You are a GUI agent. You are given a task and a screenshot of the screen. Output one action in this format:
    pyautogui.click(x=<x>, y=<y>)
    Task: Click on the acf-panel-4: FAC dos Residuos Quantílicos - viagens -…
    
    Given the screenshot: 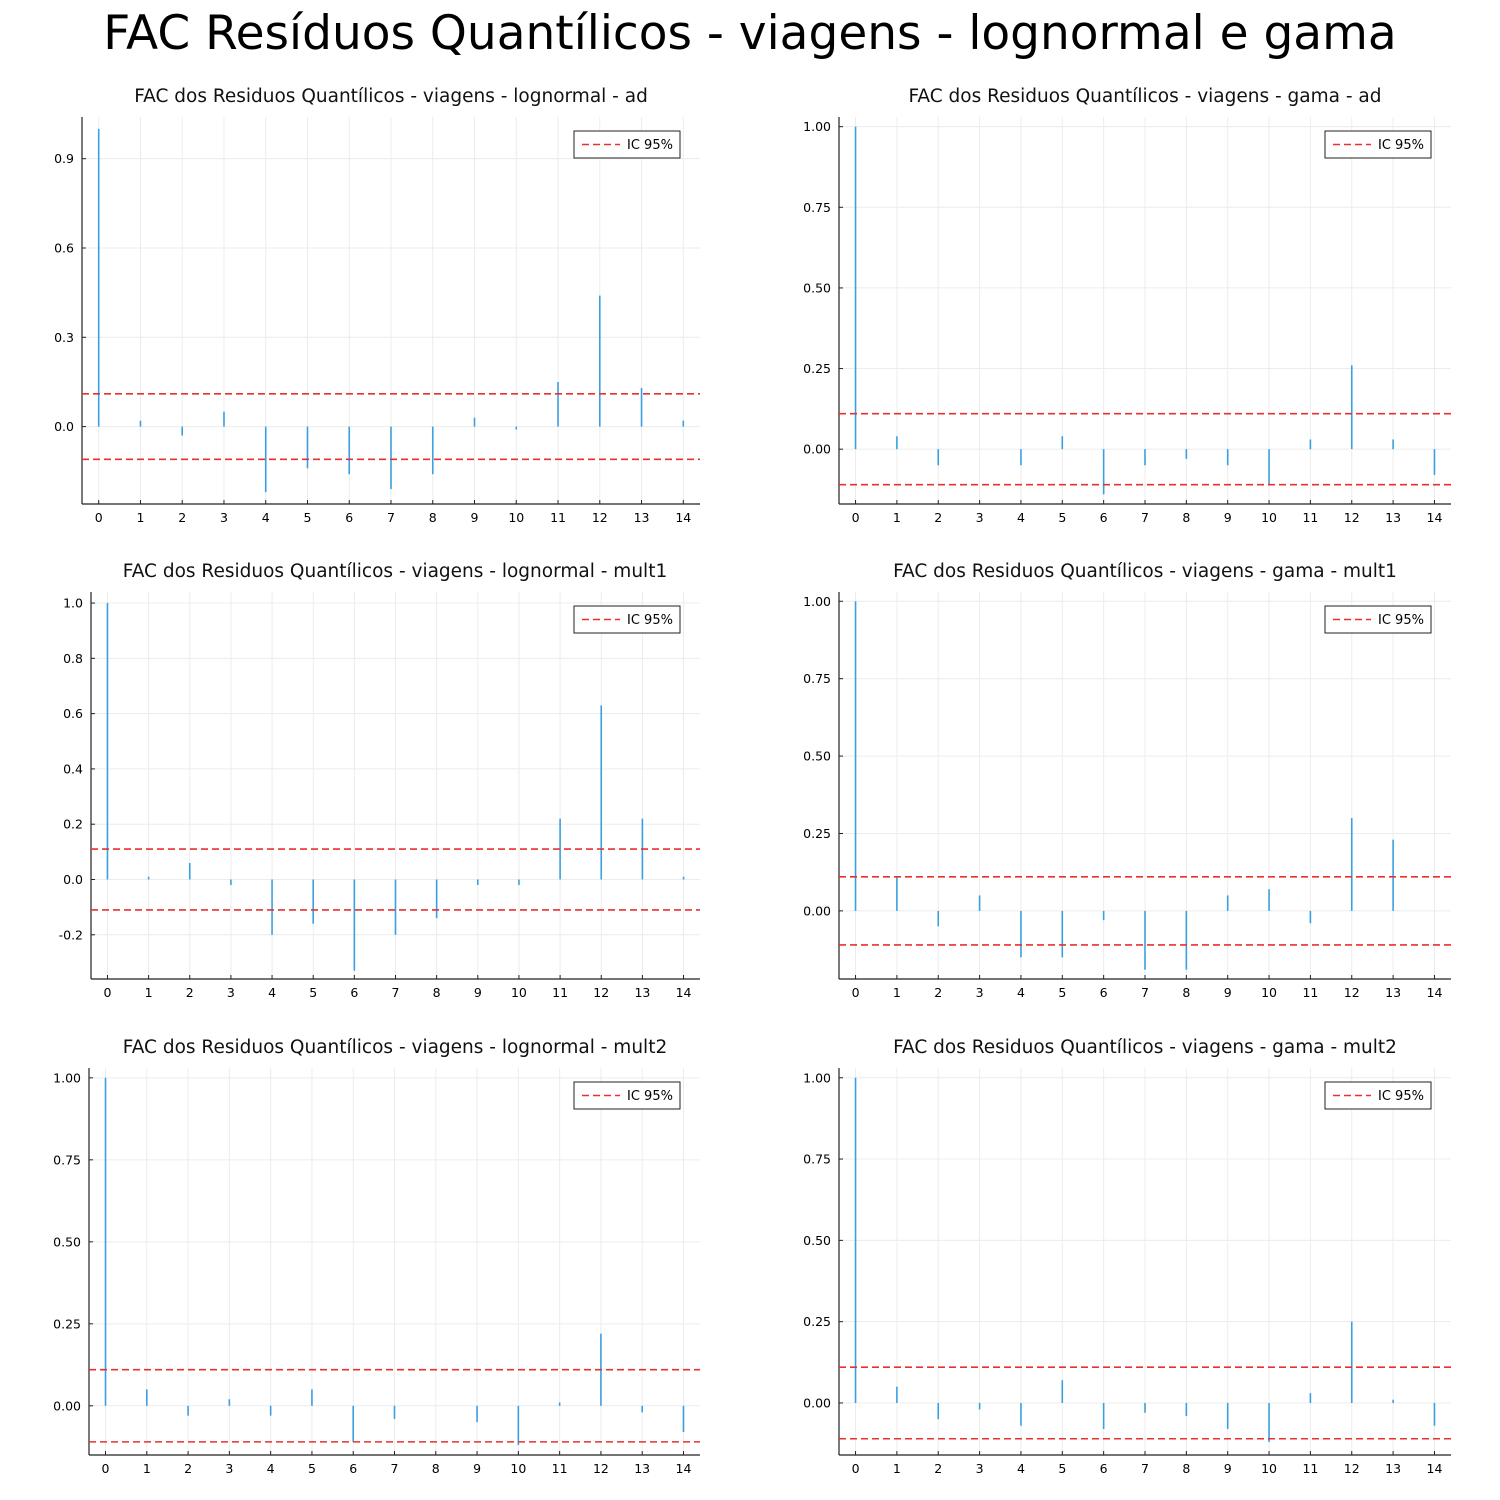 What is the action you would take?
    pyautogui.click(x=1127, y=780)
    